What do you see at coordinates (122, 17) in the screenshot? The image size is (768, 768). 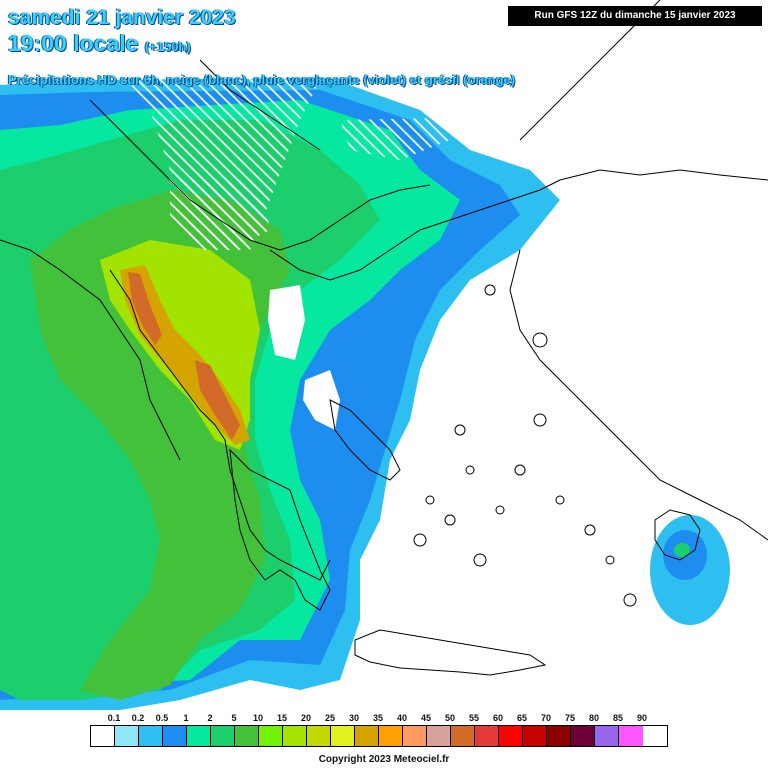 I see `forecast-date: samedi 21 janvier 2023` at bounding box center [122, 17].